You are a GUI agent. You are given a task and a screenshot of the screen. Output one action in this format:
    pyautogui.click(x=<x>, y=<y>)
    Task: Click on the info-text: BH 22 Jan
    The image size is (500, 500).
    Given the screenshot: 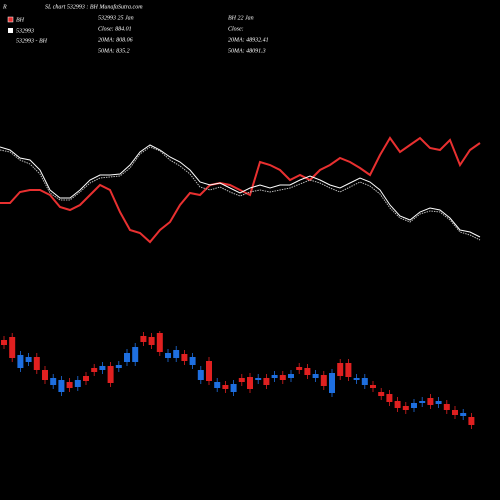 What is the action you would take?
    pyautogui.click(x=241, y=18)
    